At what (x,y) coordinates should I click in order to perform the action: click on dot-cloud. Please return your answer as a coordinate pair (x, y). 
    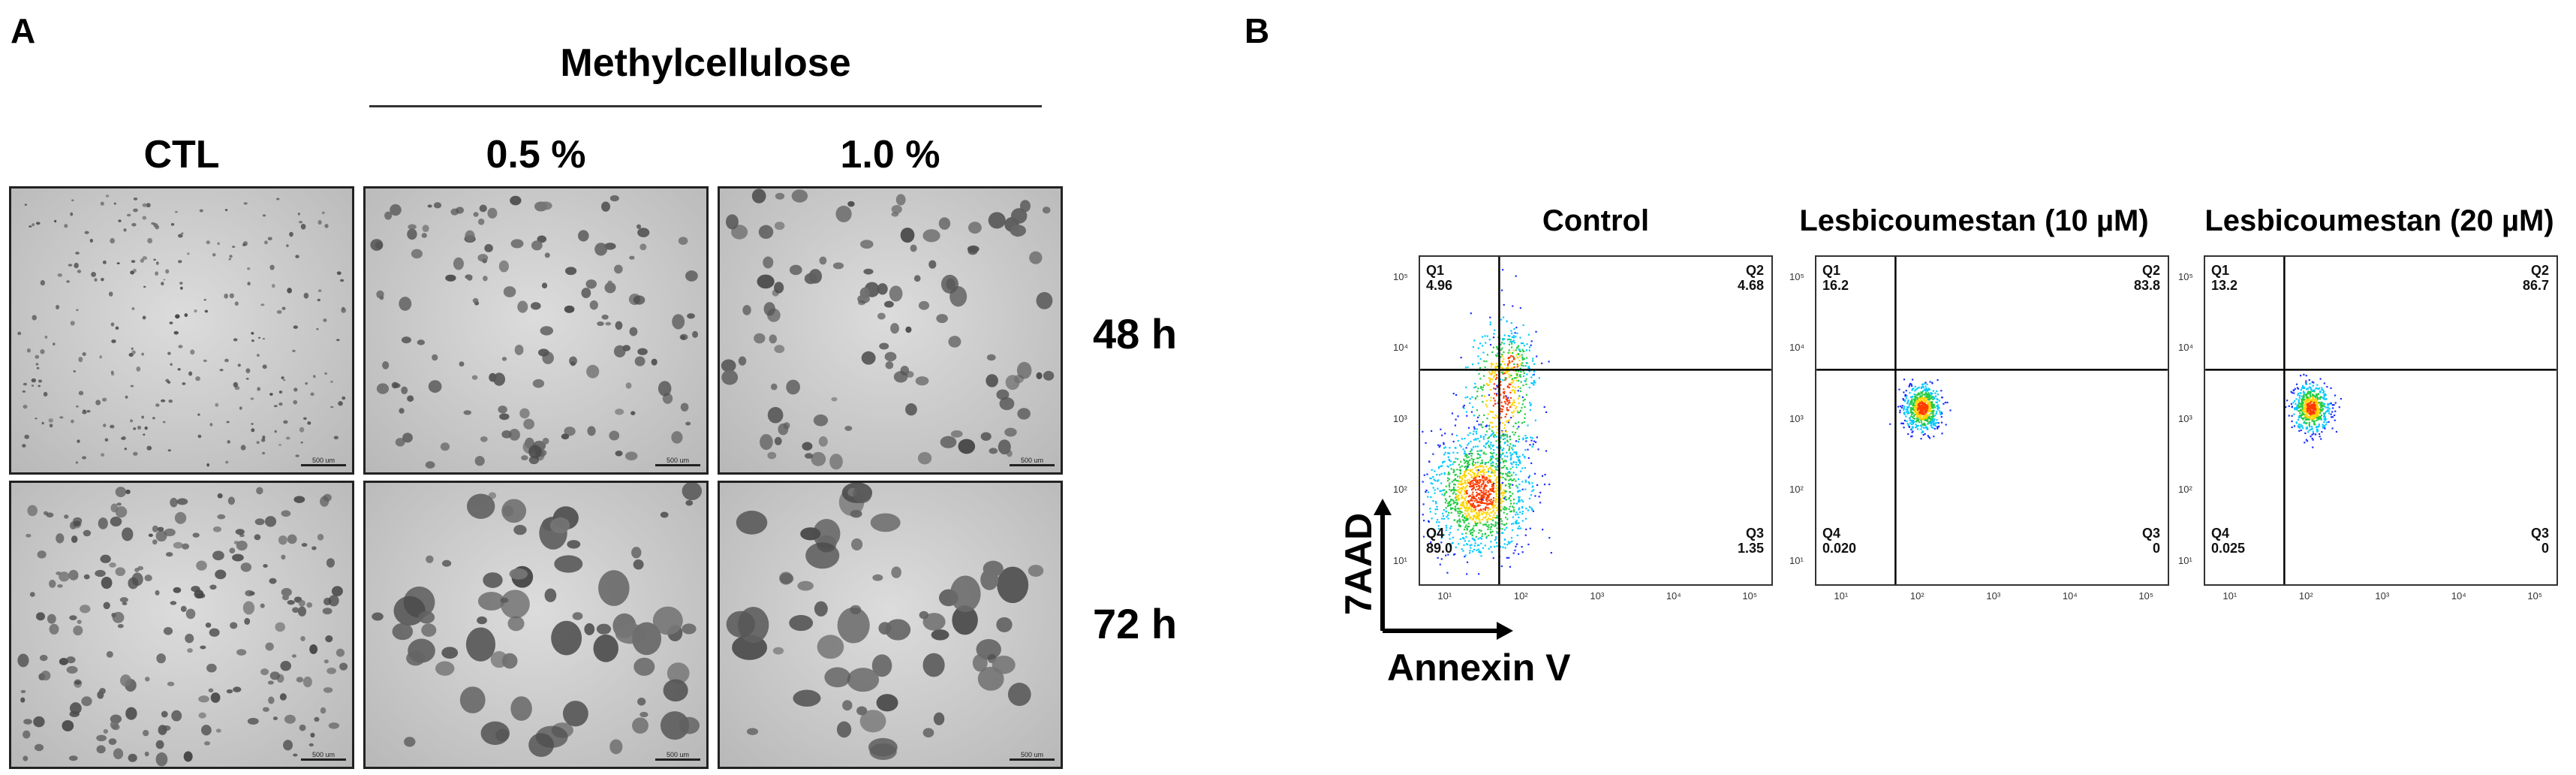
    Looking at the image, I should click on (1596, 420).